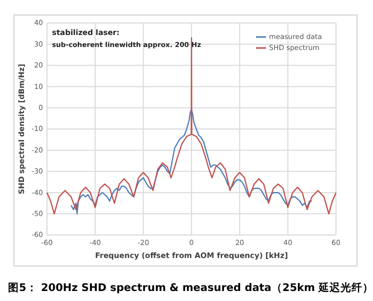  I want to click on caption: 图5： 200Hz SHD spectrum & measured data（25km 延迟光纤）, so click(190, 287).